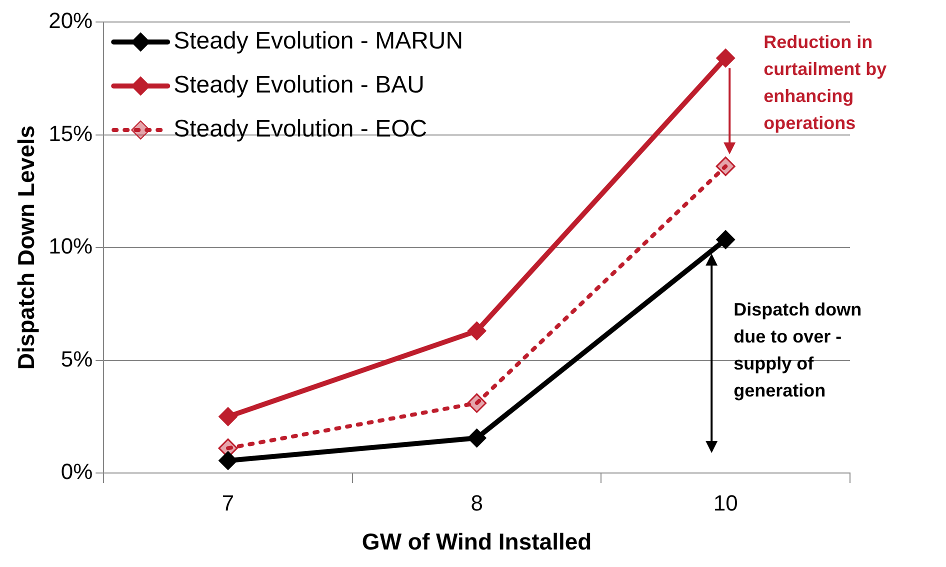  What do you see at coordinates (76, 471) in the screenshot?
I see `y-tick-label: 0%` at bounding box center [76, 471].